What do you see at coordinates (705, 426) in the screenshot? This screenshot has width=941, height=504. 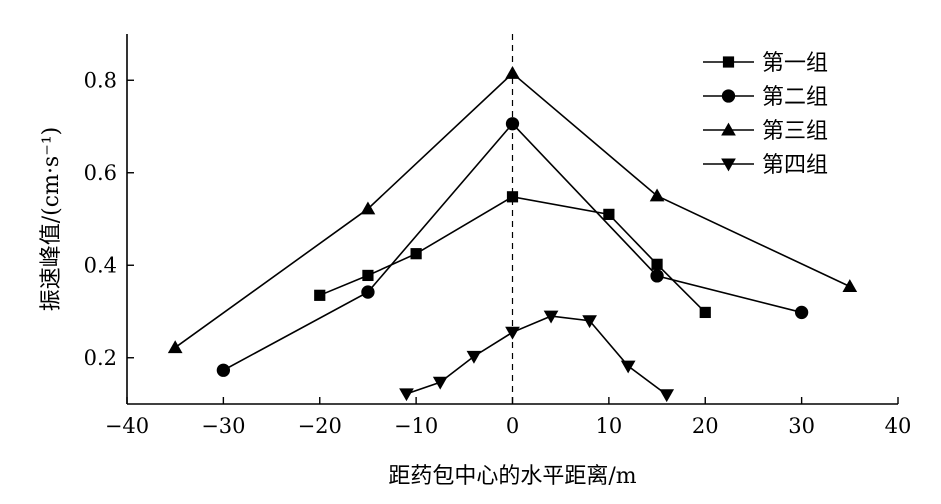 I see `x-tick-label: 20` at bounding box center [705, 426].